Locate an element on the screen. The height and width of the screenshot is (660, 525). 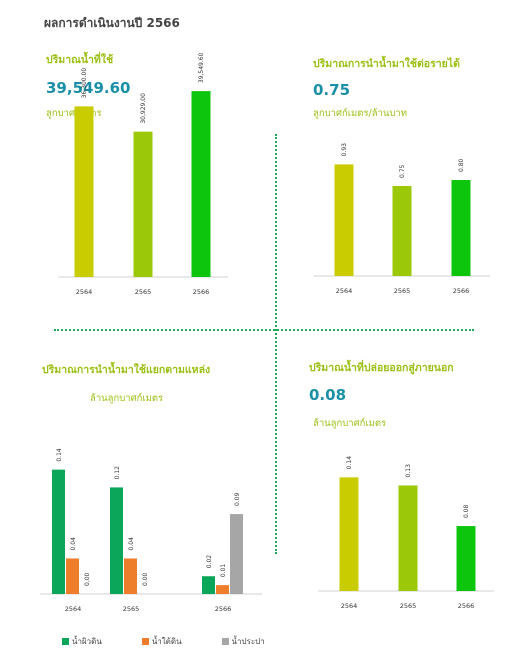
data-label: 0.08 is located at coordinates (466, 512).